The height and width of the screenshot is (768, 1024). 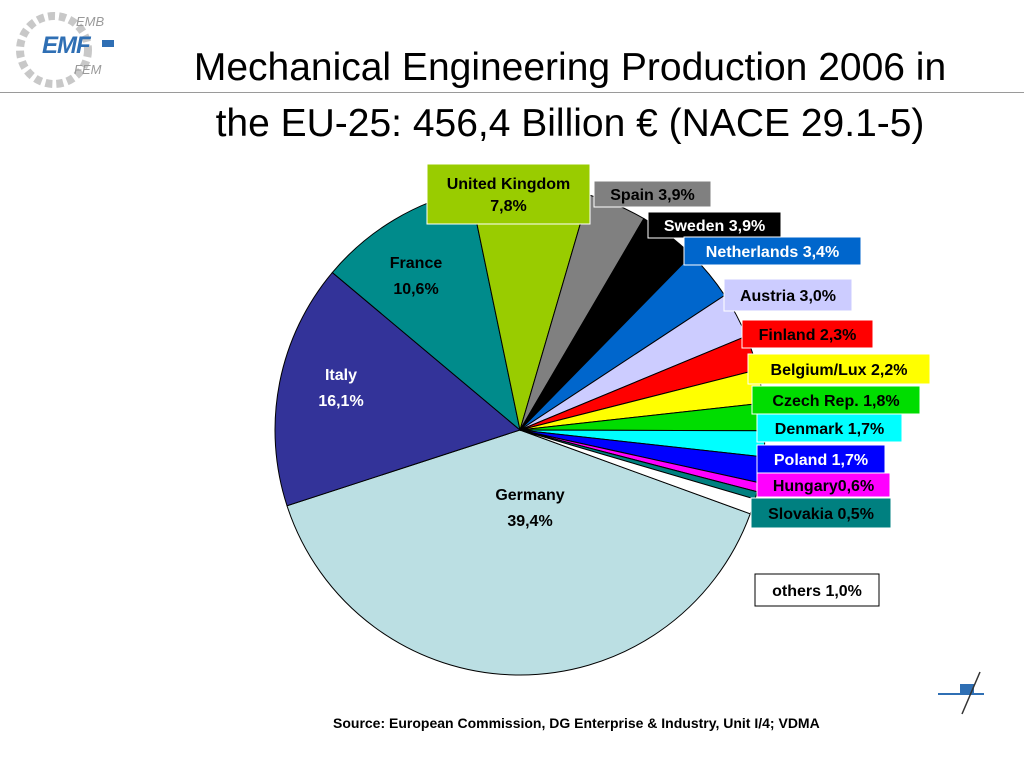 I want to click on title-line-2: the EU-25: 456,4 Billion € (NACE 29.1-5), so click(x=570, y=123).